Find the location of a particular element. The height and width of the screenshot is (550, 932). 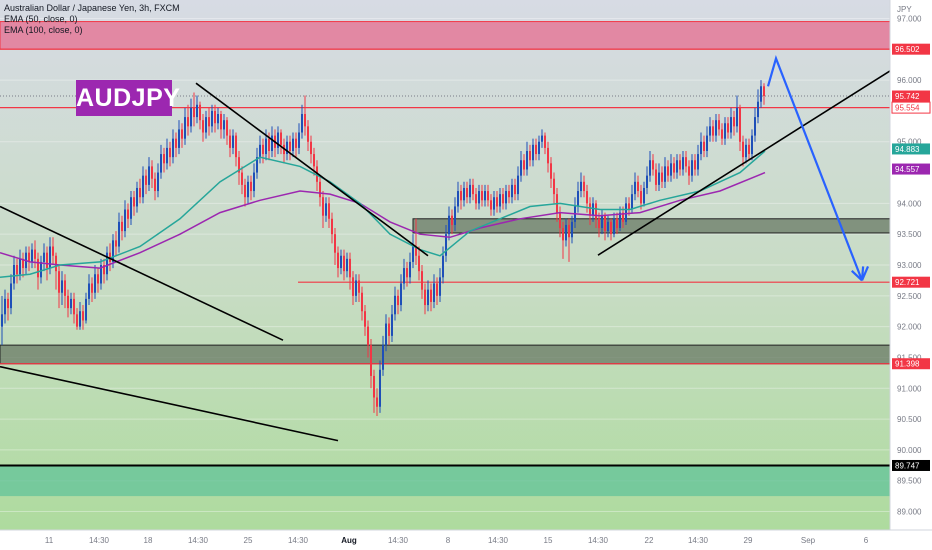

x-tick-label: 6 is located at coordinates (866, 540).